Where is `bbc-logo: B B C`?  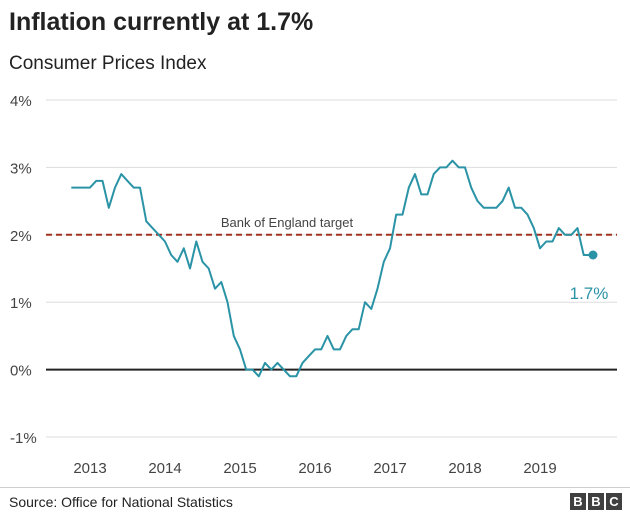
bbc-logo: B B C is located at coordinates (596, 501).